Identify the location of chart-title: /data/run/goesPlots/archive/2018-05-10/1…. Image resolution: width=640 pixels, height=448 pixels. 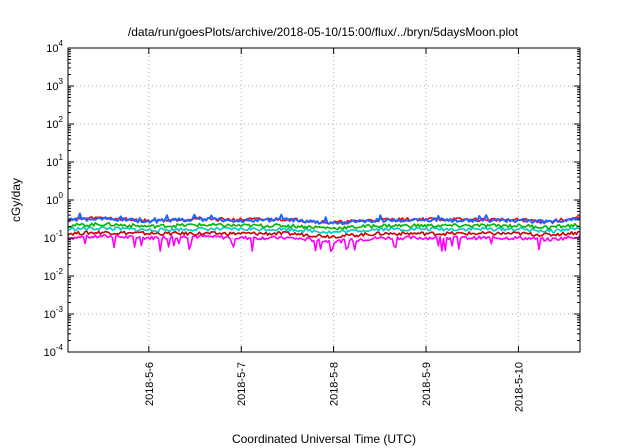
(323, 32).